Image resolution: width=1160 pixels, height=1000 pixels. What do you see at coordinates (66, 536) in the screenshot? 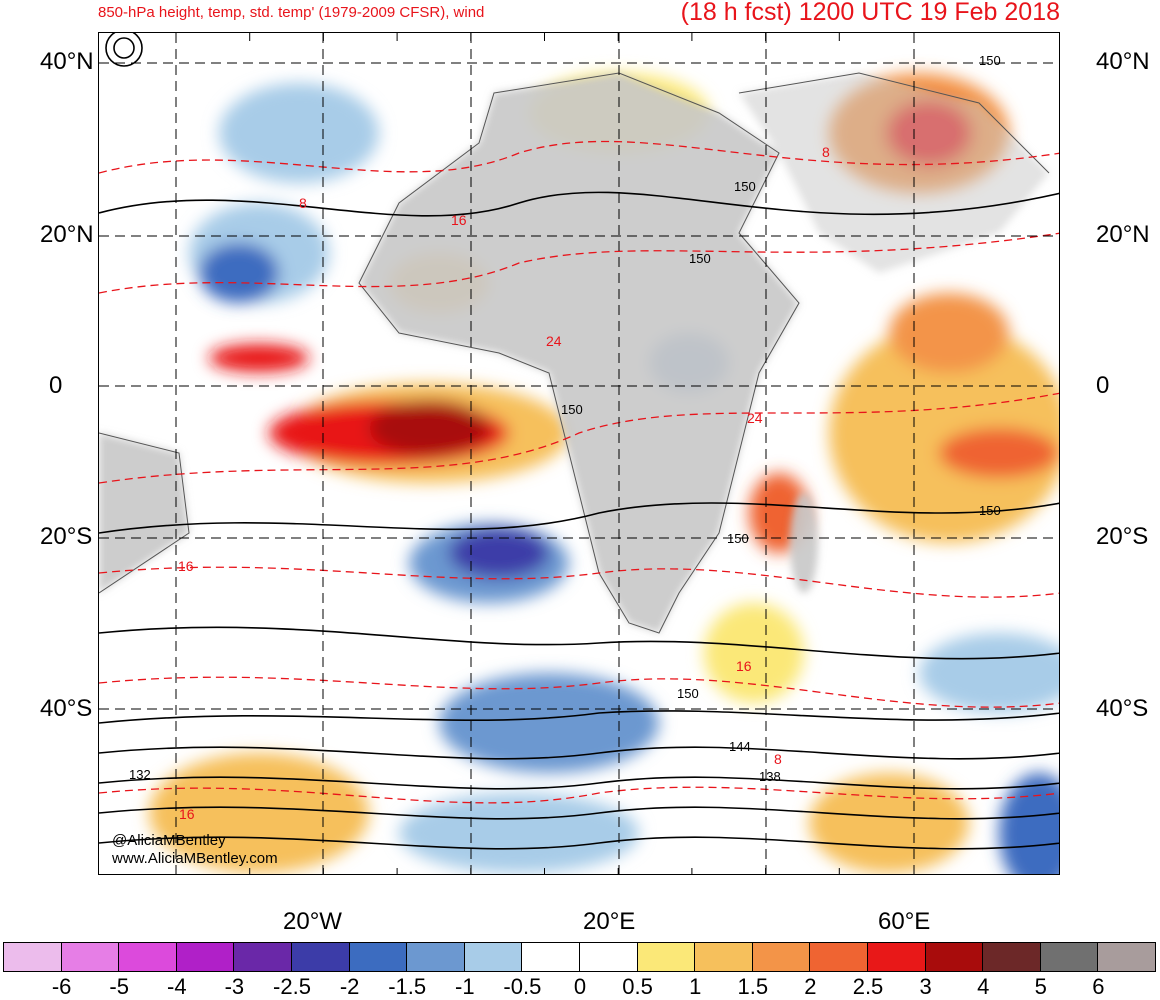
I see `lat-label-20s-left: 20°S` at bounding box center [66, 536].